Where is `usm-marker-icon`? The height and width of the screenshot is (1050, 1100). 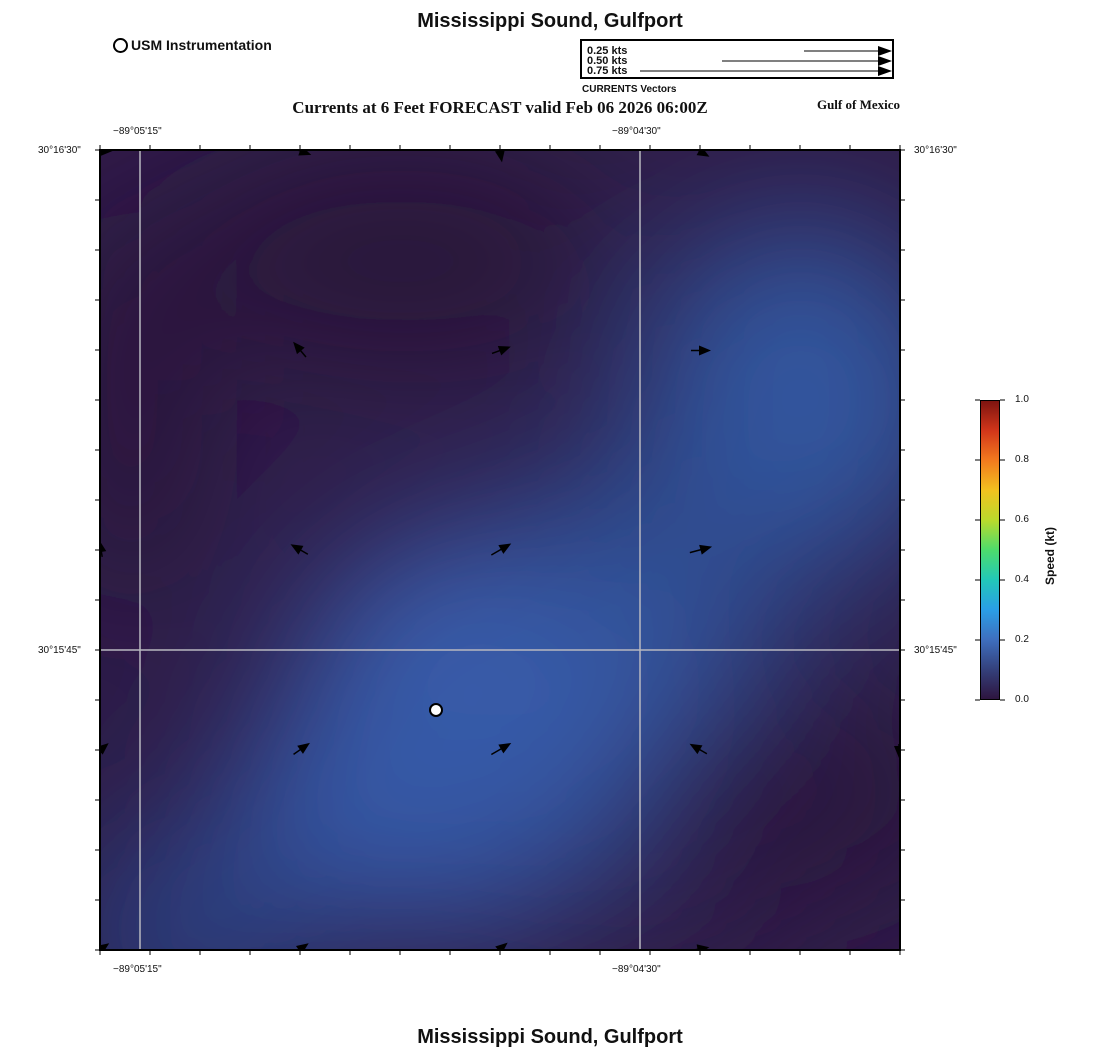 usm-marker-icon is located at coordinates (120, 45).